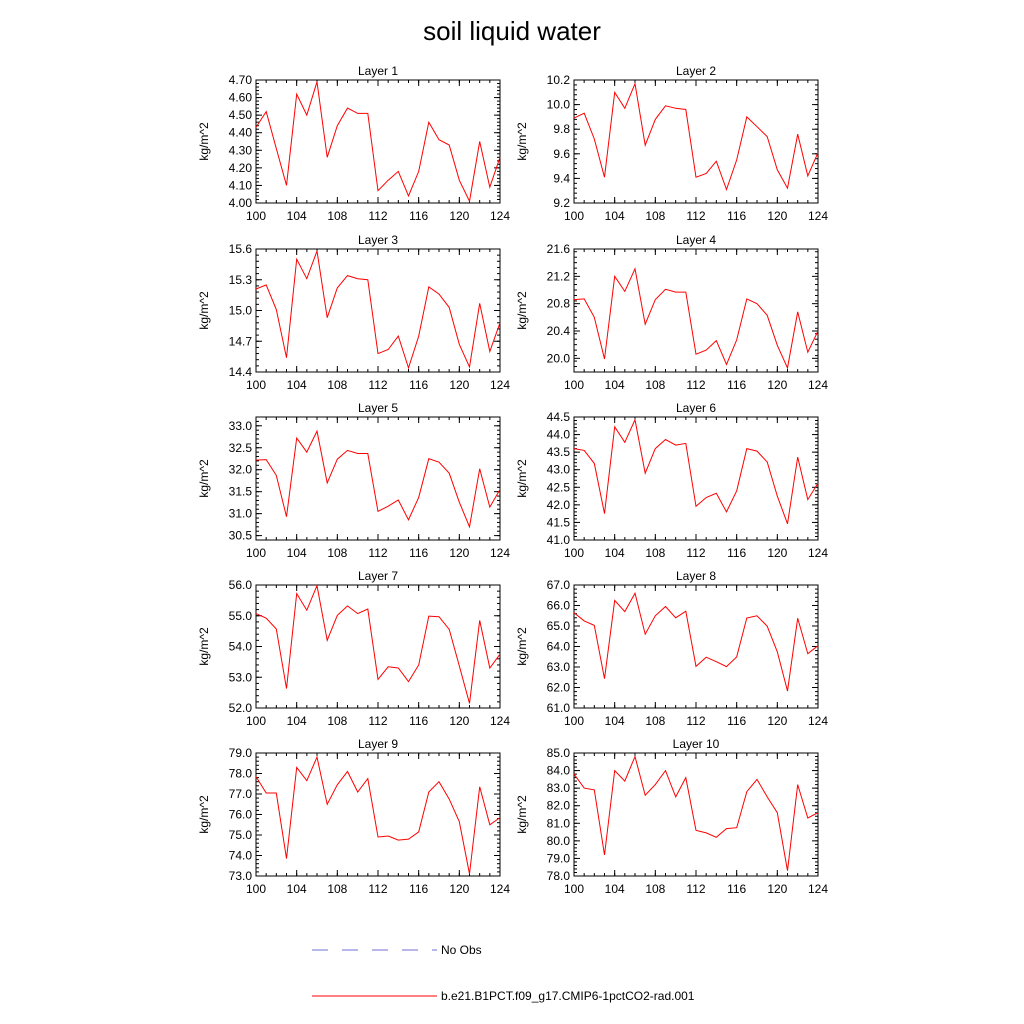 Image resolution: width=1024 pixels, height=1024 pixels. Describe the element at coordinates (241, 774) in the screenshot. I see `y-tick-label: 78.0` at that location.